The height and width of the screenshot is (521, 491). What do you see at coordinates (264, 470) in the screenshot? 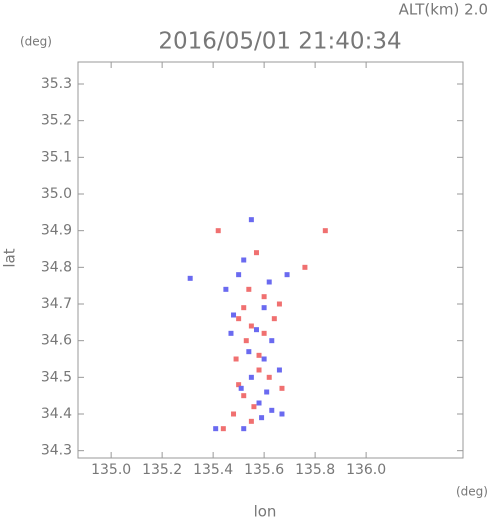
I see `x-tick-label: 135.6` at bounding box center [264, 470].